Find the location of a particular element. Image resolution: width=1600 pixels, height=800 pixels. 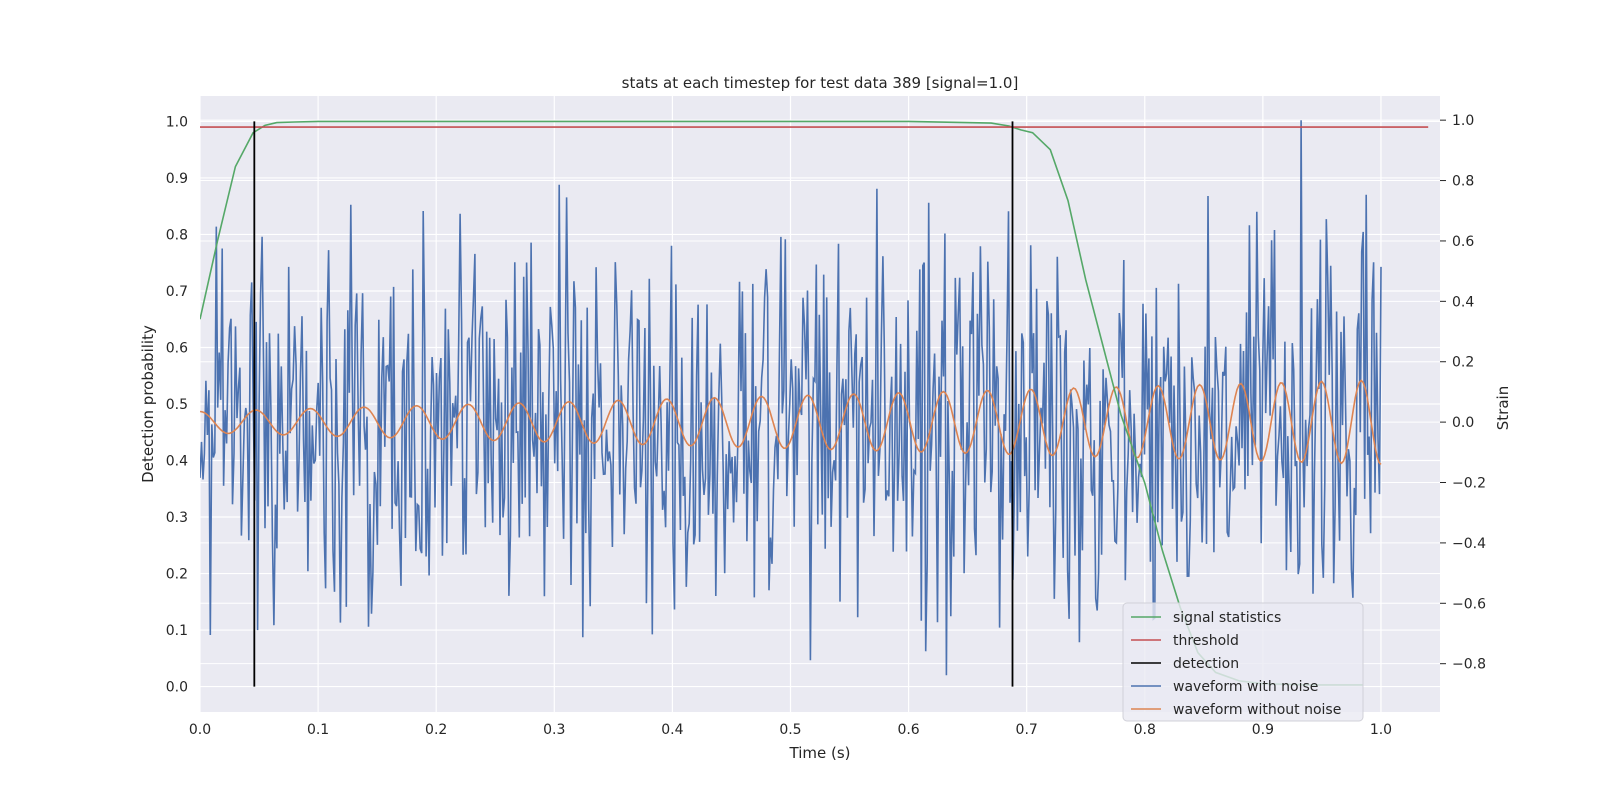

legend-box is located at coordinates (1243, 662).